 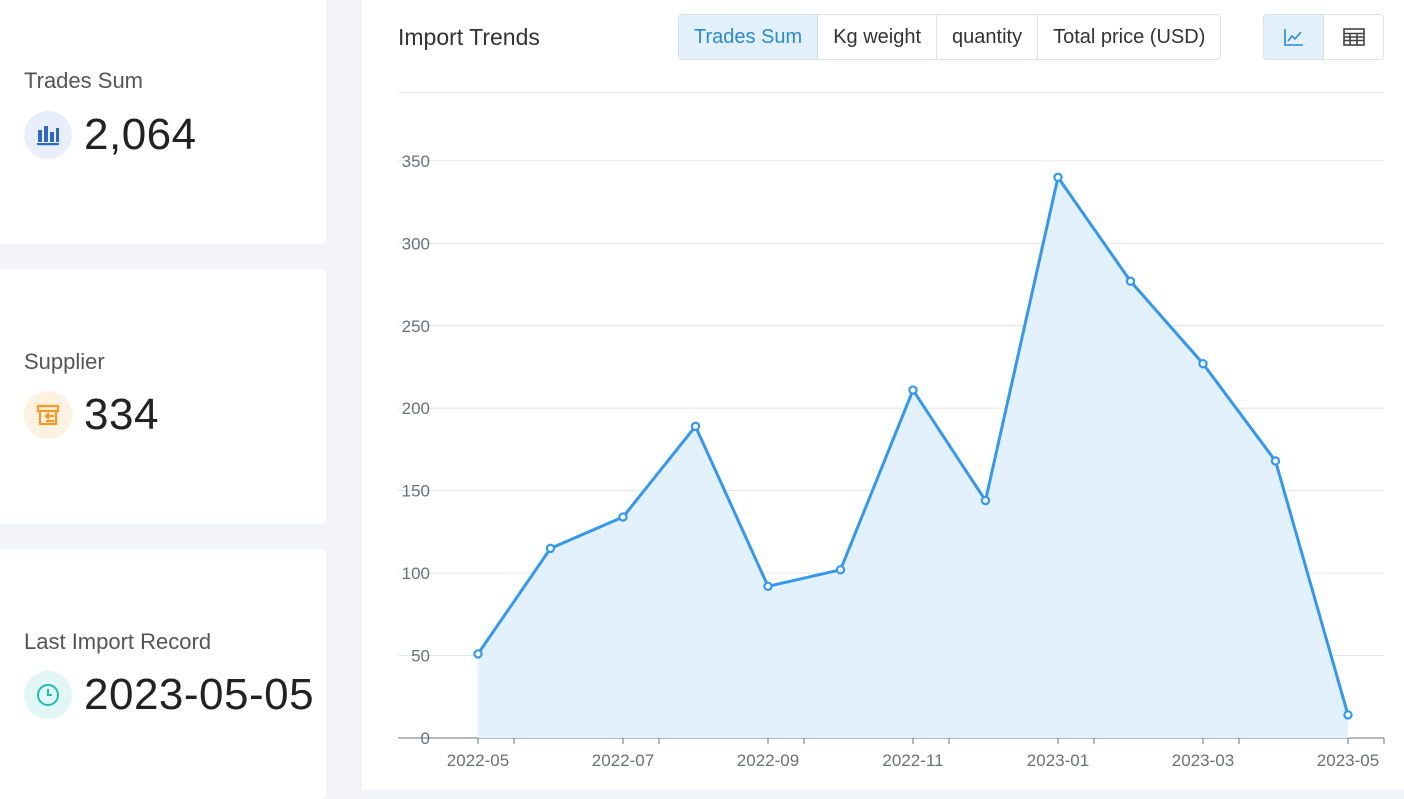 I want to click on clock-icon, so click(x=48, y=695).